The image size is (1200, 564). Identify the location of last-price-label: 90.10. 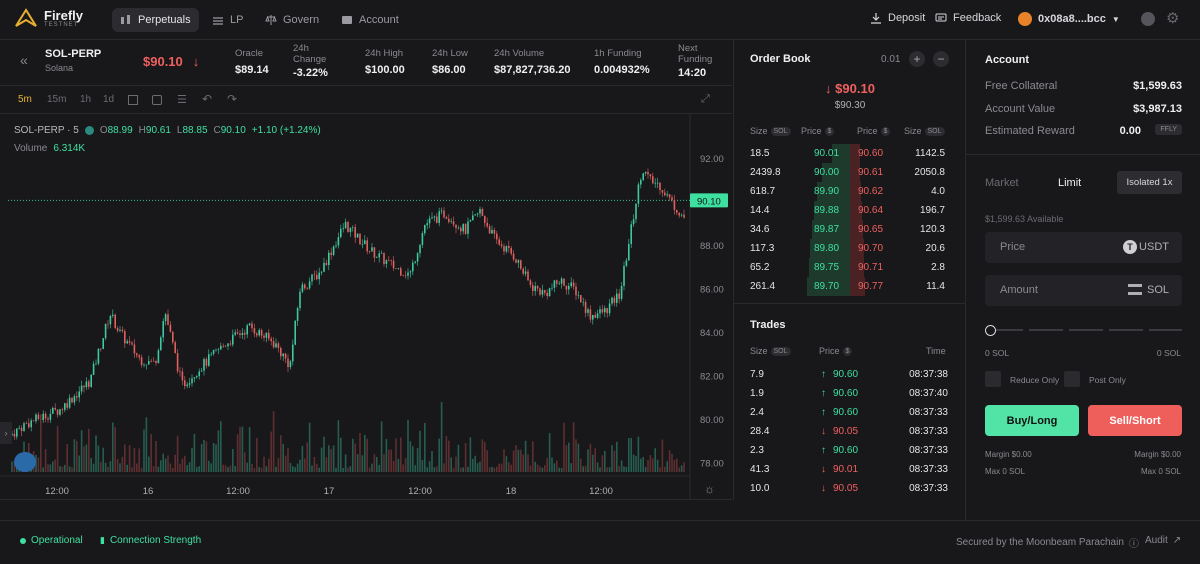
(709, 201).